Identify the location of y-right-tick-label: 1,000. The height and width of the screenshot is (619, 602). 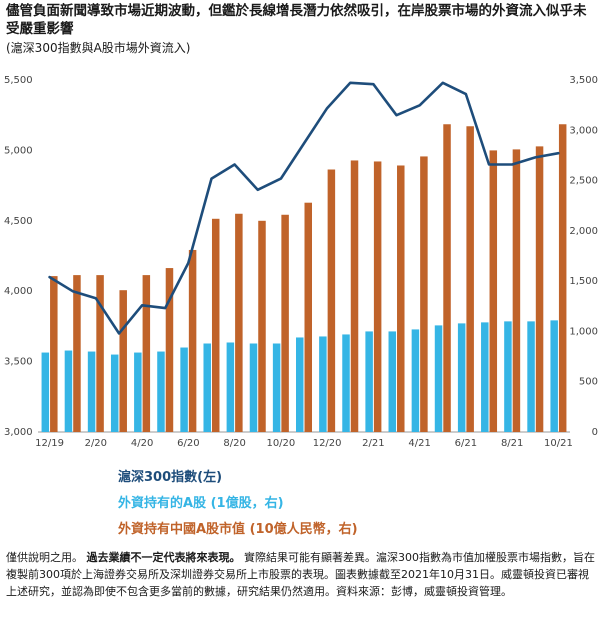
(583, 331).